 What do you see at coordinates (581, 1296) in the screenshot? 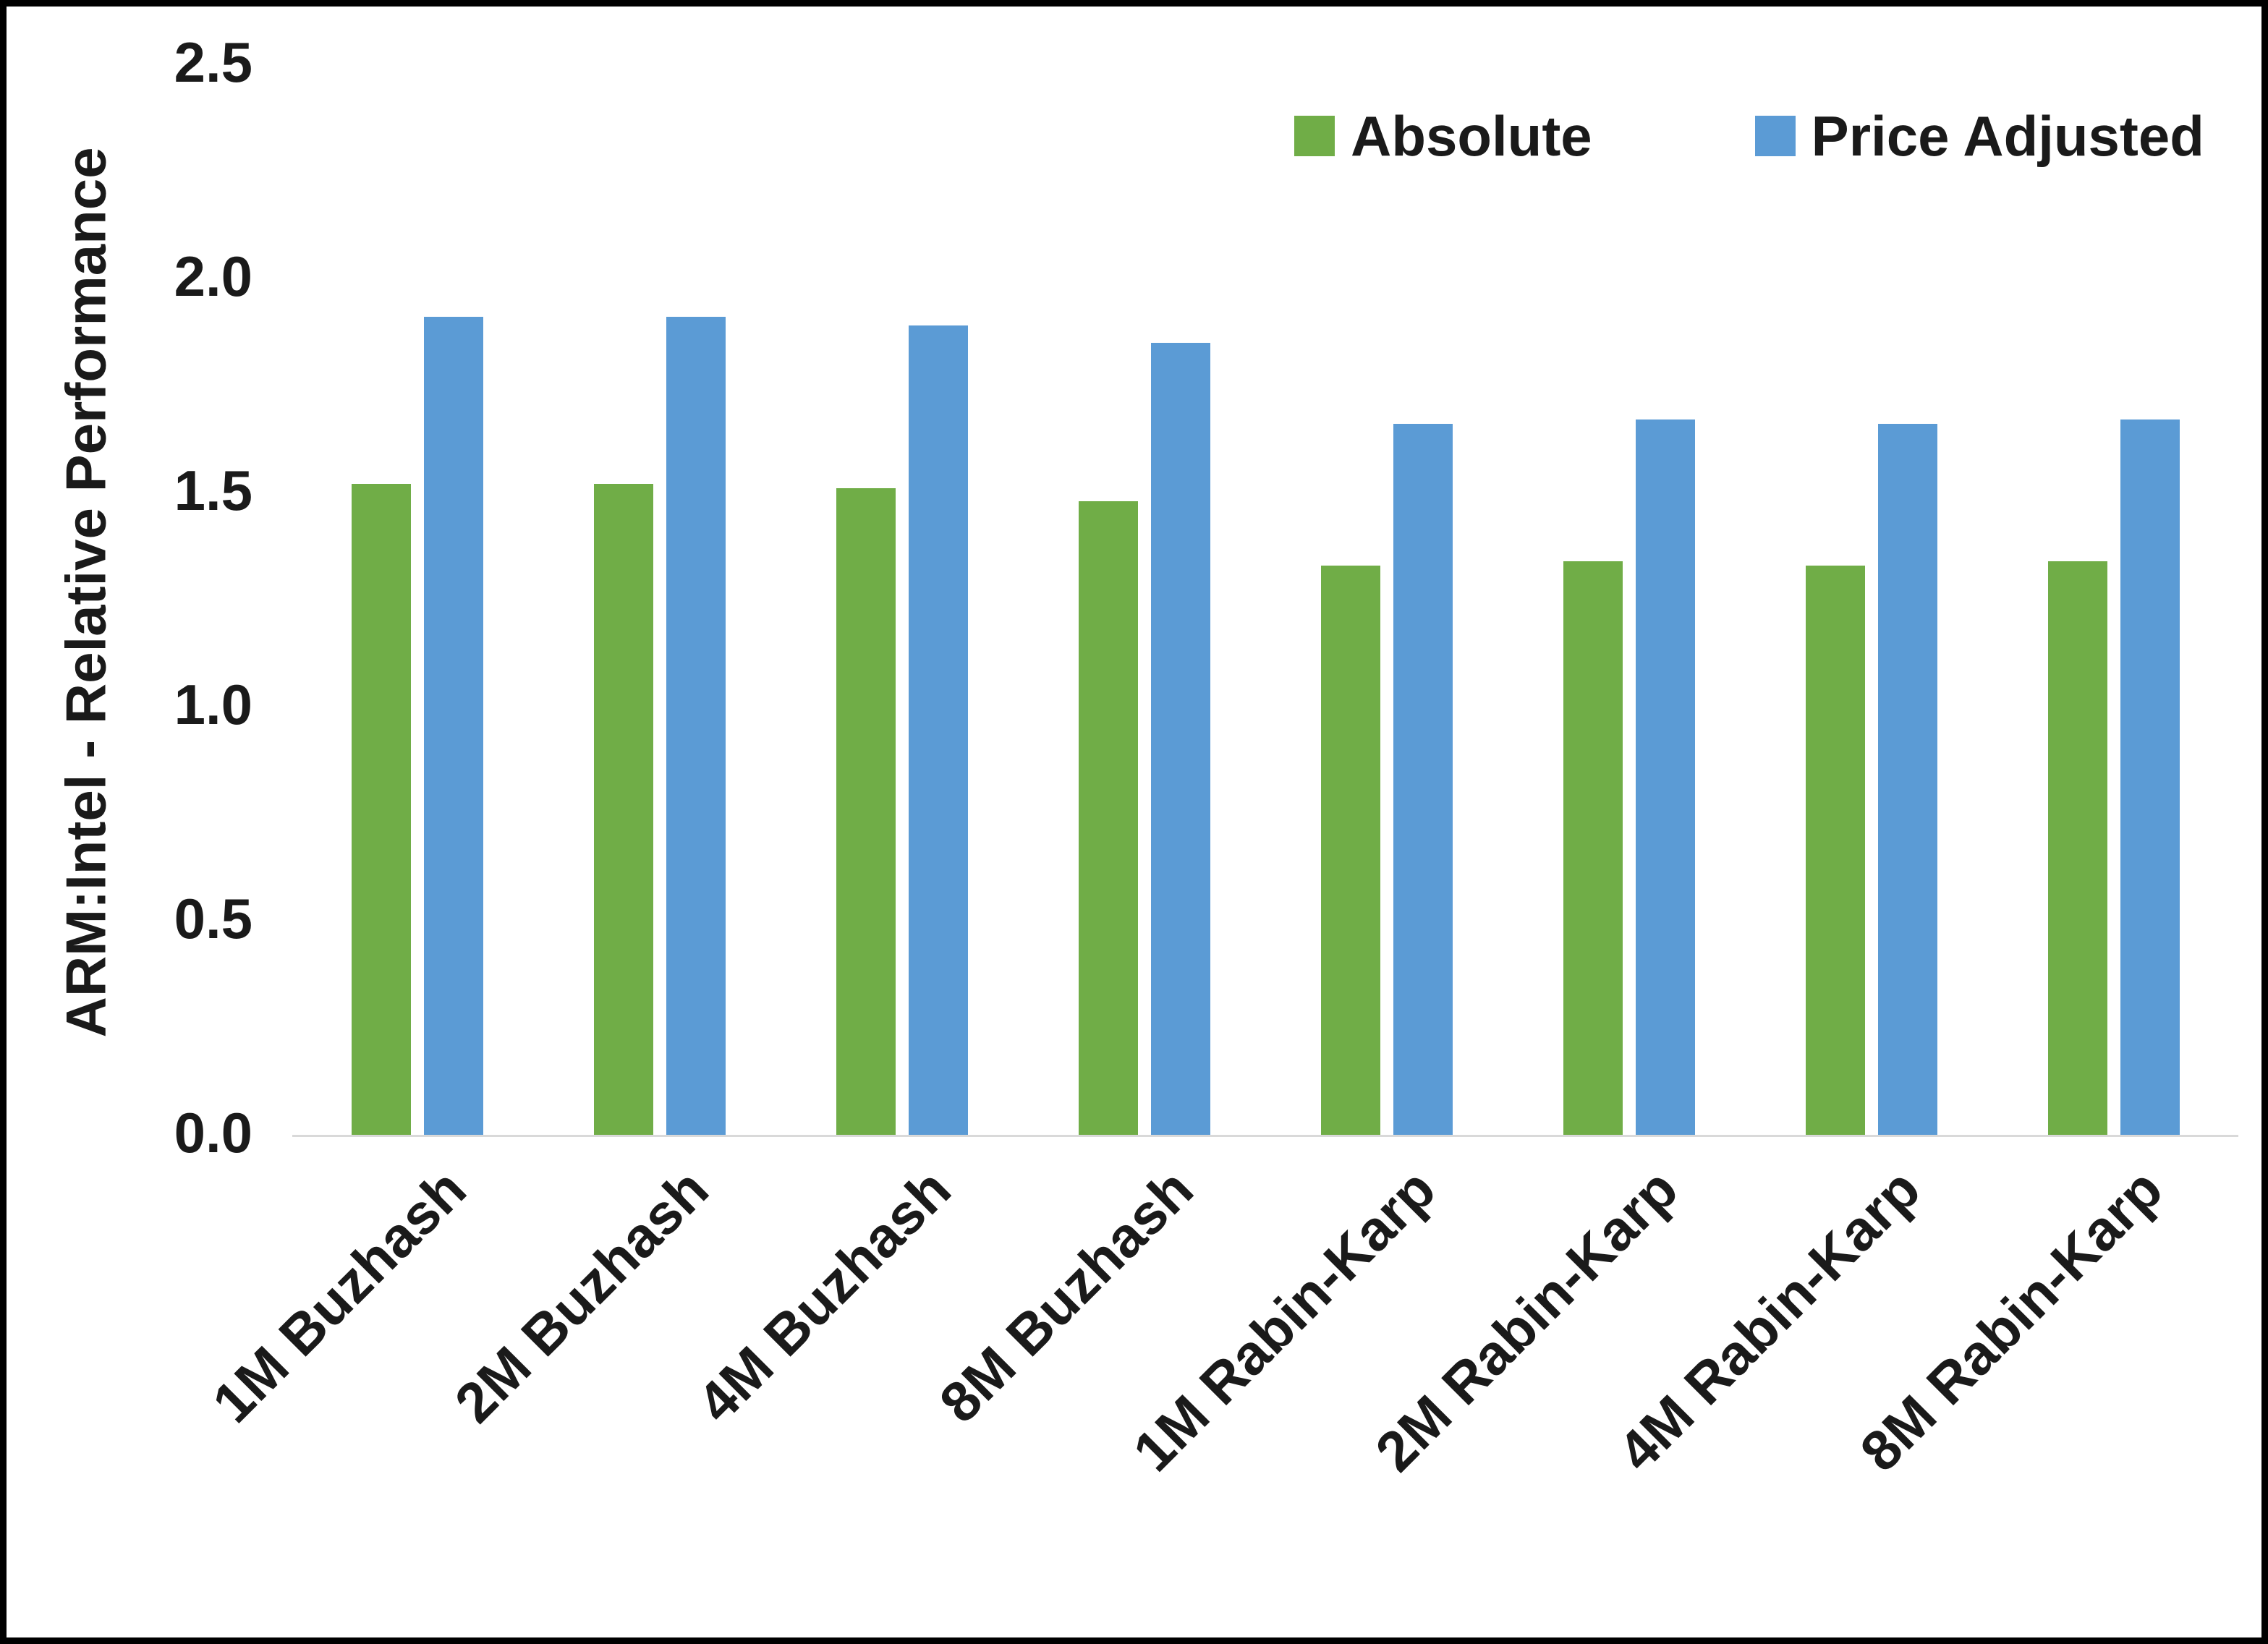
I see `x-category-label: 2M Buzhash` at bounding box center [581, 1296].